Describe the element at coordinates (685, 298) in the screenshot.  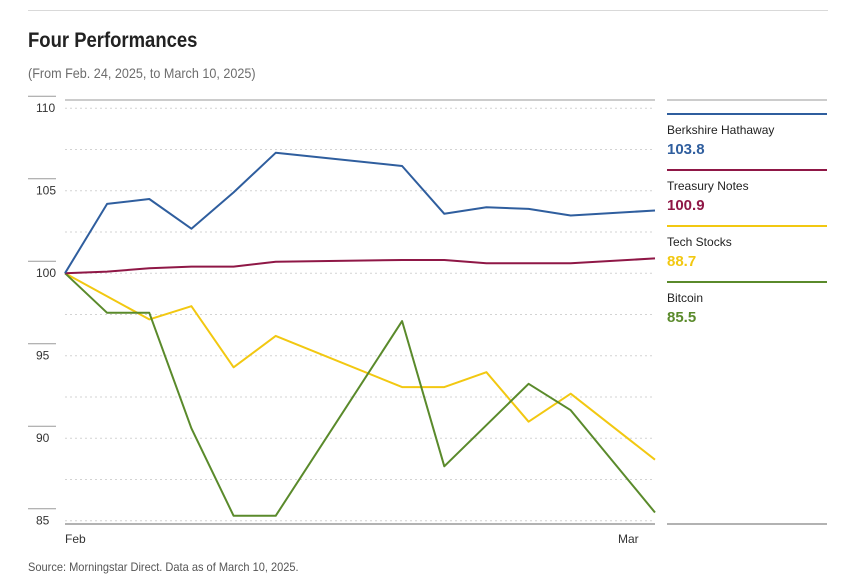
I see `legend-label-bitcoin: Bitcoin` at that location.